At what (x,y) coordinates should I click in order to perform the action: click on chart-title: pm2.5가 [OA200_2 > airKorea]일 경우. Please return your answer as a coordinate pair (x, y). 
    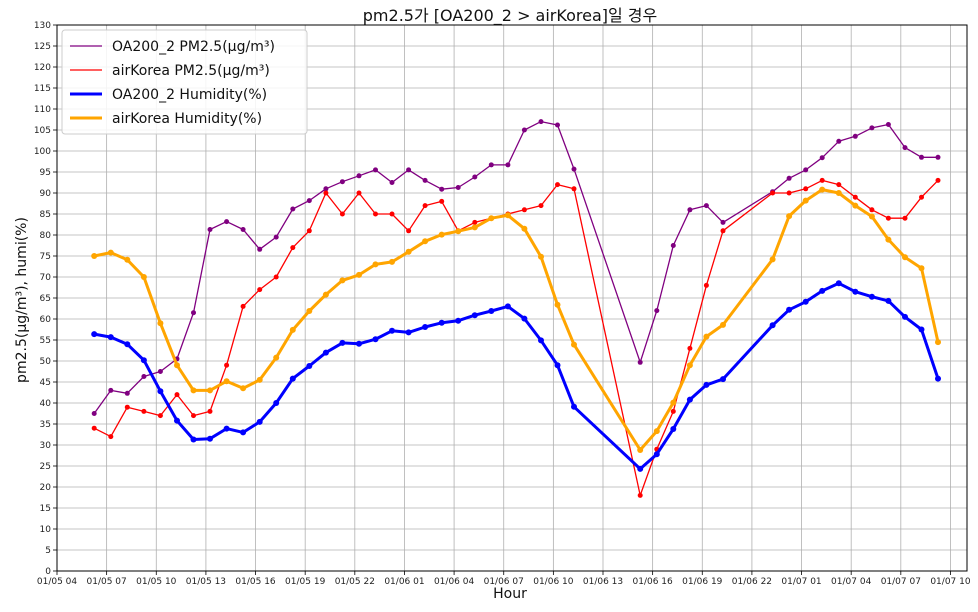
    Looking at the image, I should click on (510, 16).